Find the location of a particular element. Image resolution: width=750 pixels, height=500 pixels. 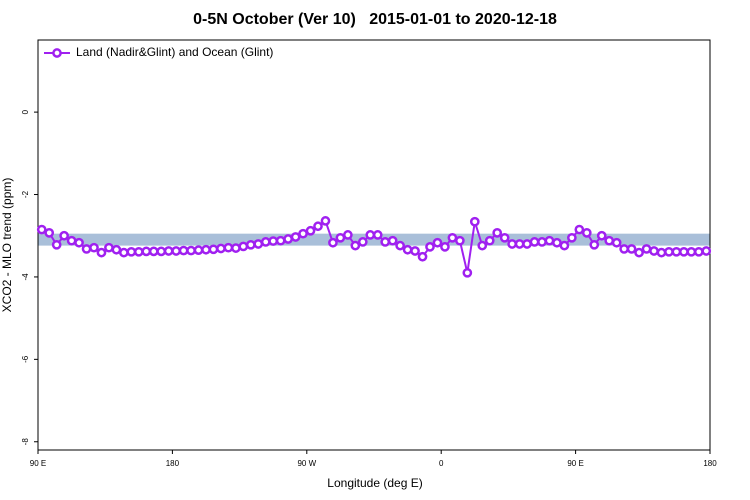

x-tick-label: 90 E is located at coordinates (575, 463).